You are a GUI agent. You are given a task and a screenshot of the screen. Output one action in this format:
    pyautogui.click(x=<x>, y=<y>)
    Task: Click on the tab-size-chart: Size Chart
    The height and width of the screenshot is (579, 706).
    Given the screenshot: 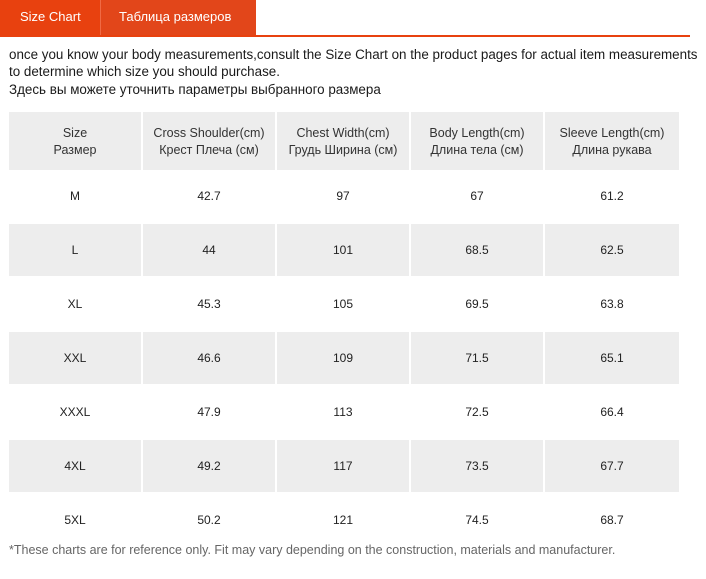 What is the action you would take?
    pyautogui.click(x=50, y=17)
    